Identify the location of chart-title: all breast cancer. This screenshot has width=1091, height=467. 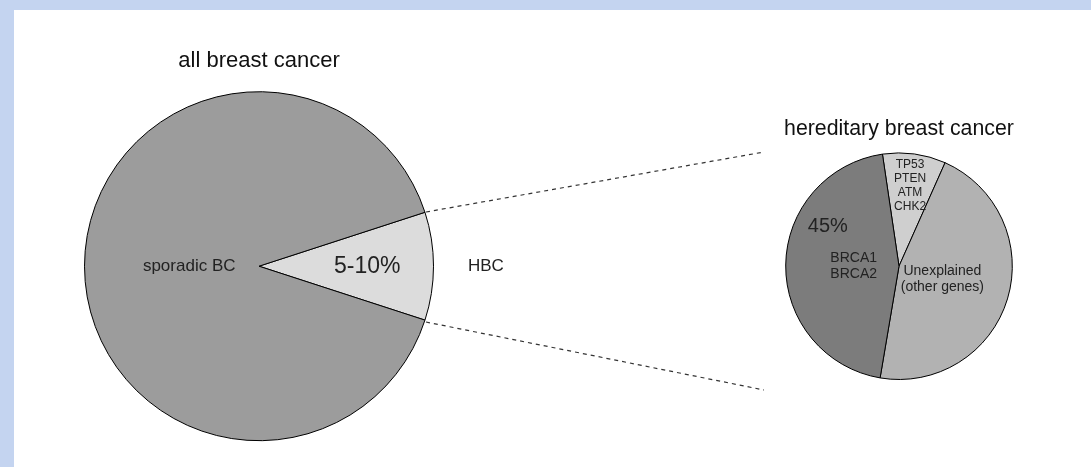
(259, 60).